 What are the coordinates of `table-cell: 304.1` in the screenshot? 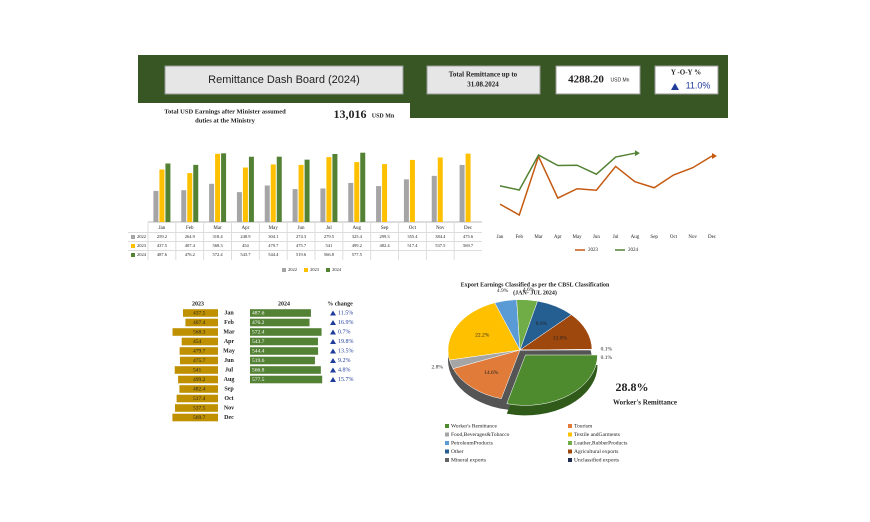 It's located at (273, 236).